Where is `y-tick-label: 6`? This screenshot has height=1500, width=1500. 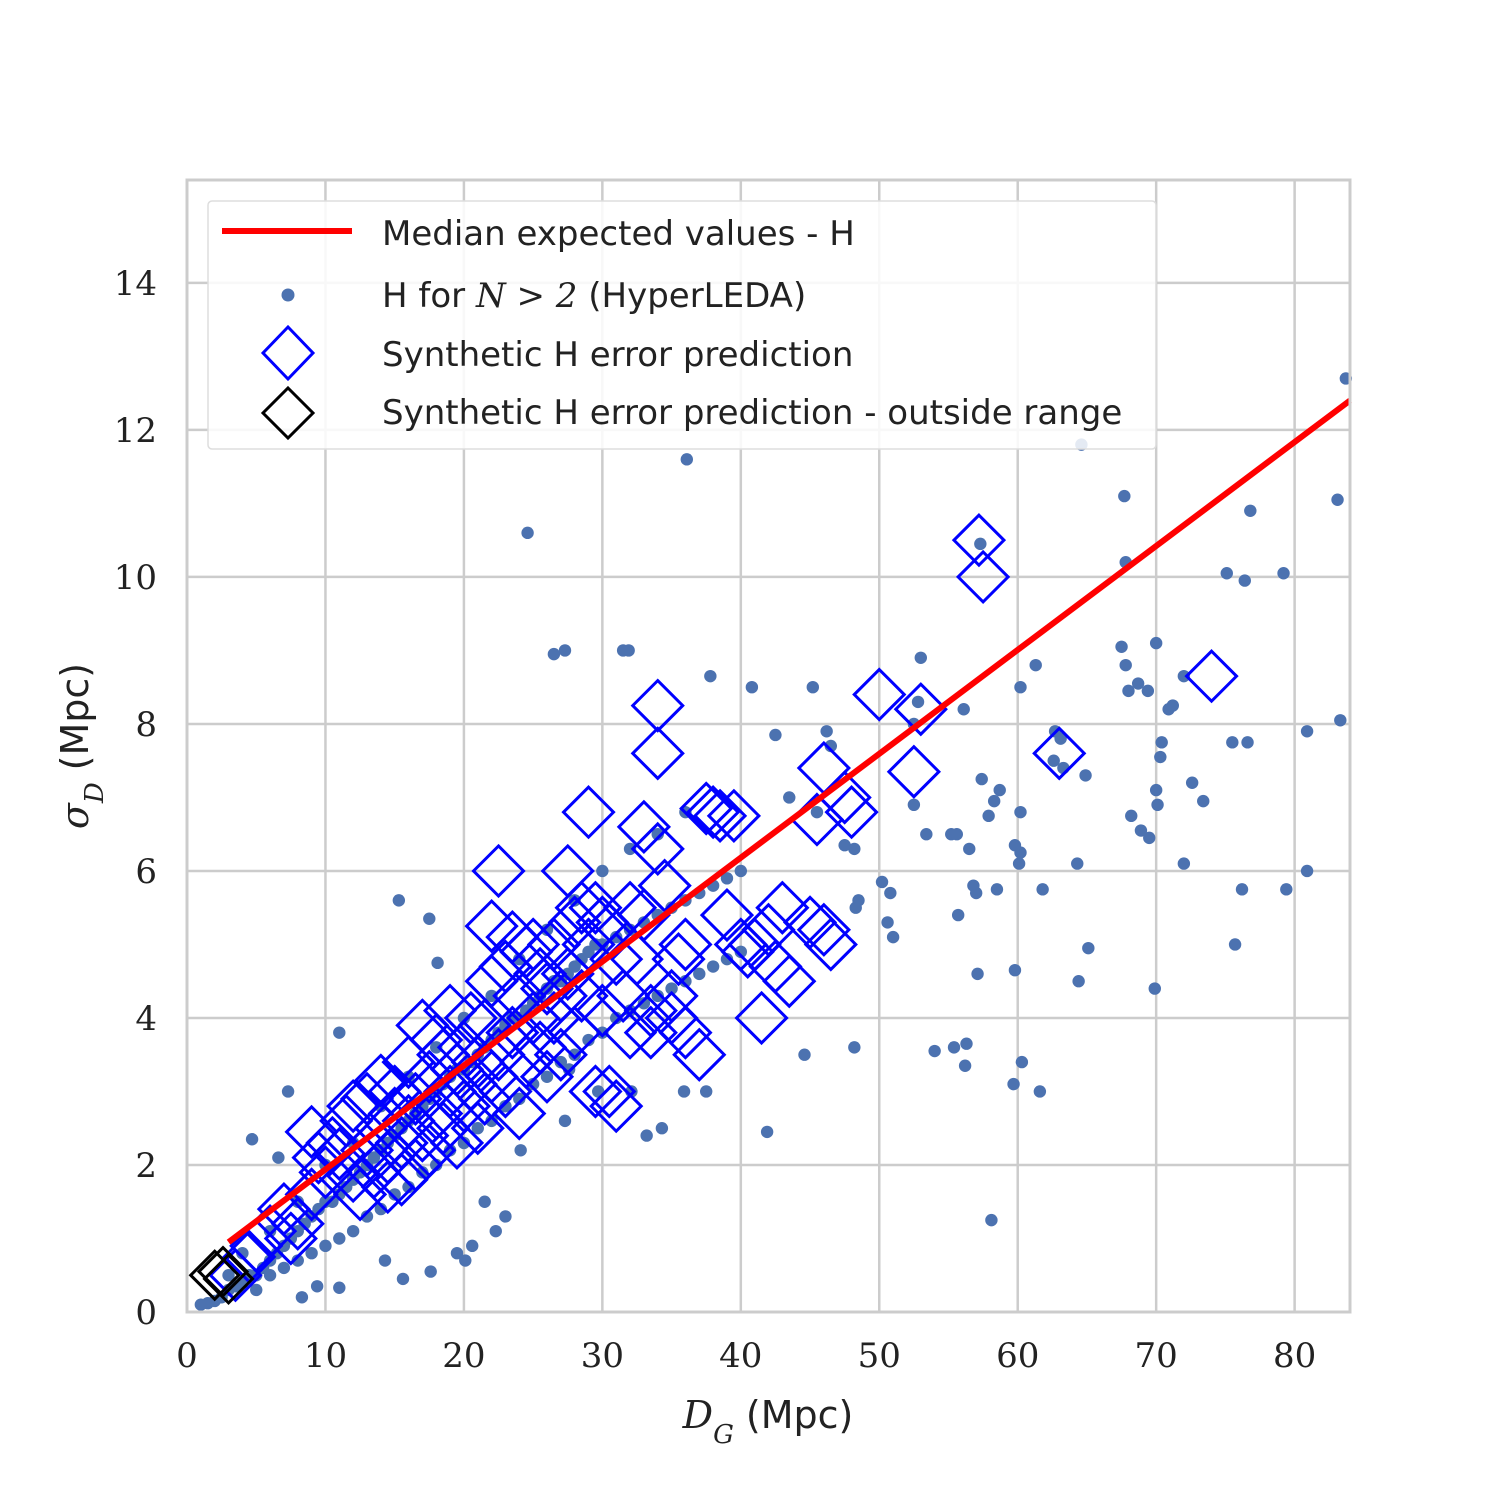 y-tick-label: 6 is located at coordinates (146, 872).